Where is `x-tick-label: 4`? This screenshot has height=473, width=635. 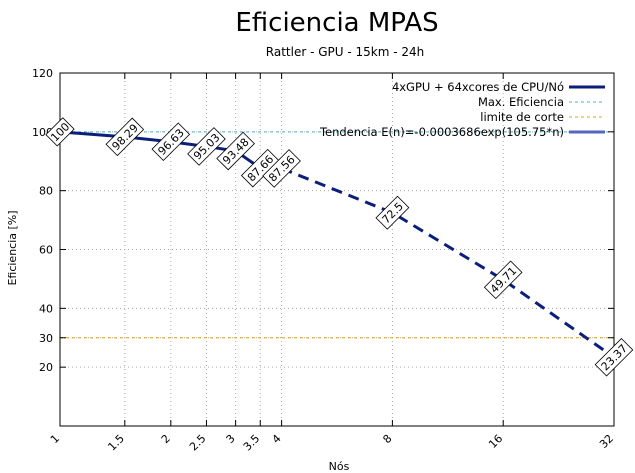
x-tick-label: 4 is located at coordinates (277, 439).